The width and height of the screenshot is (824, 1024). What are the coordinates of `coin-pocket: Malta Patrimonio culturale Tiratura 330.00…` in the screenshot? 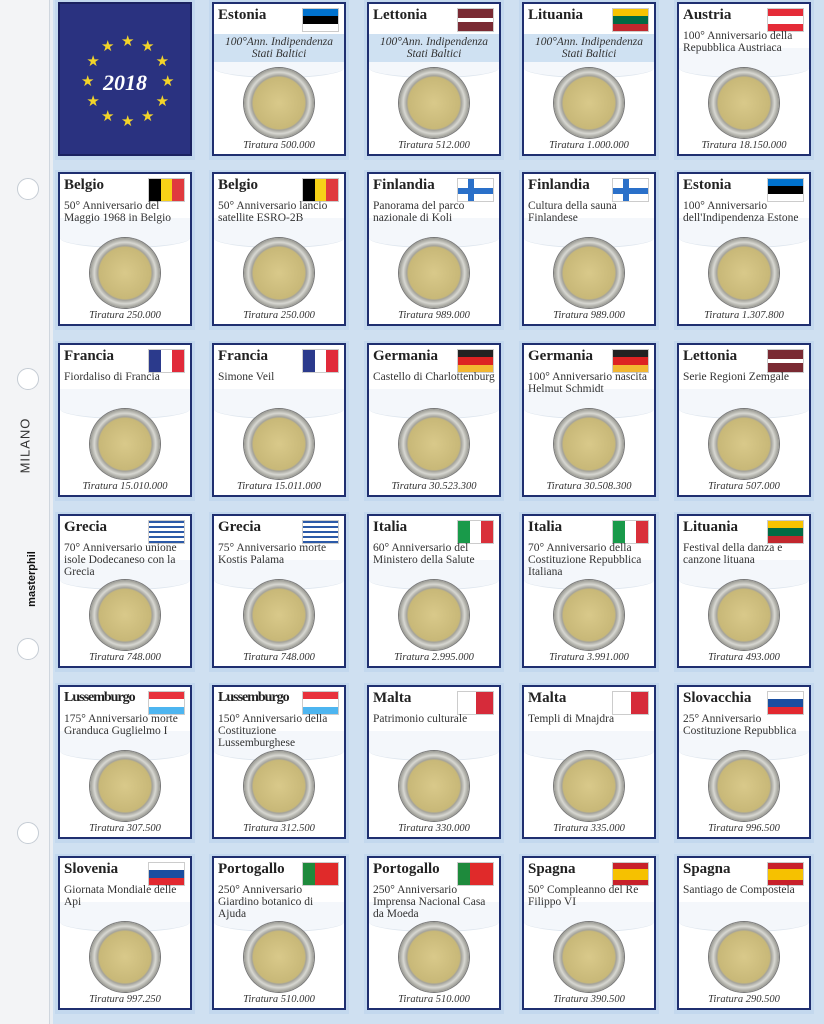 It's located at (434, 763).